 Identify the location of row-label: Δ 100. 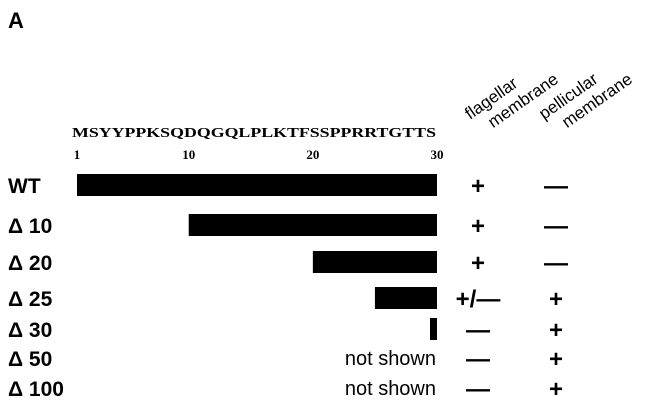
(36, 389).